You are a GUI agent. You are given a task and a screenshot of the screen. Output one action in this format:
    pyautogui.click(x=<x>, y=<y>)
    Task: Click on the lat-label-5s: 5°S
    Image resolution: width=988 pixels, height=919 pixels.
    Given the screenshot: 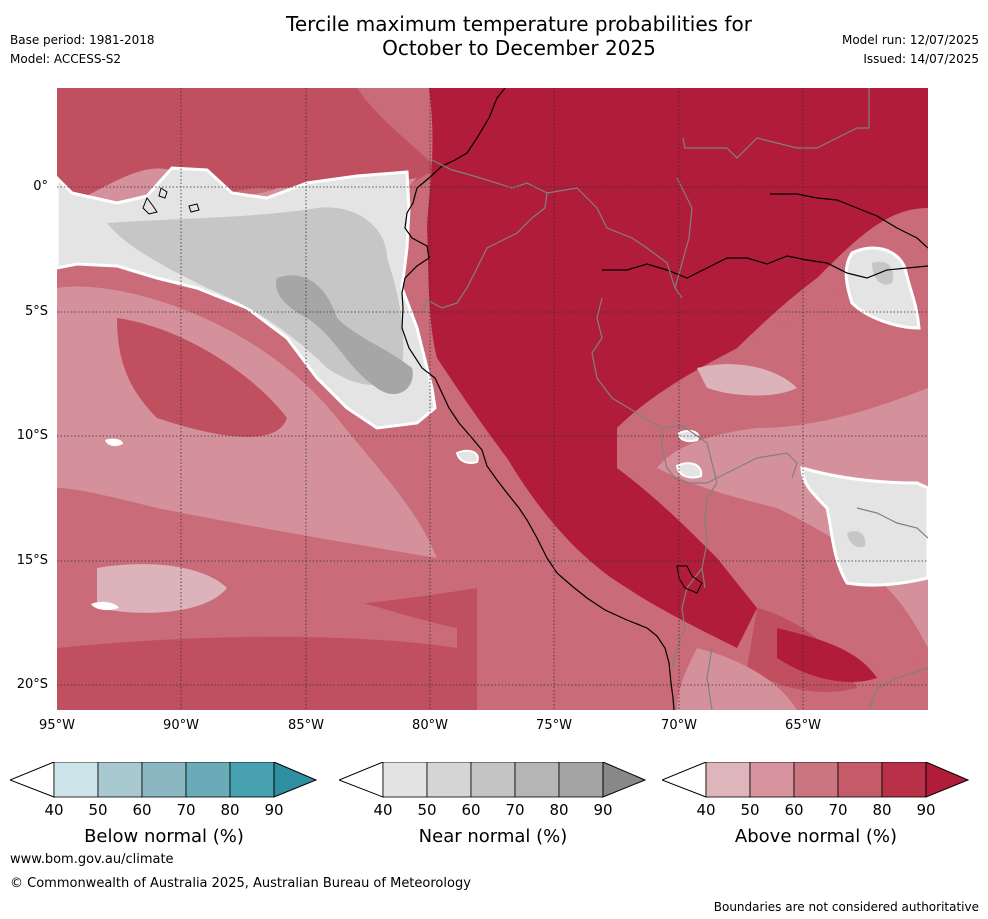 What is the action you would take?
    pyautogui.click(x=36, y=311)
    